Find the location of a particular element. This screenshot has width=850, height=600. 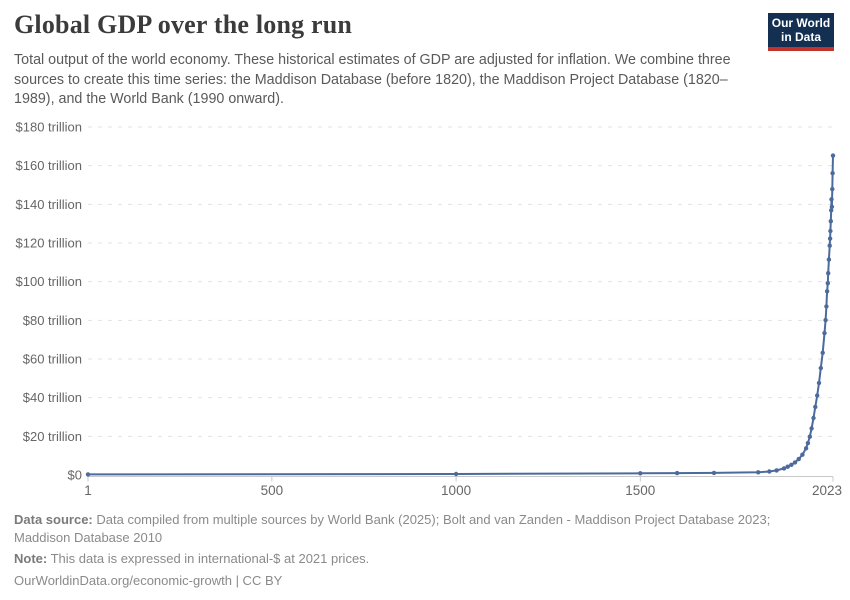

y-tick-label: $120 trillion is located at coordinates (49, 243).